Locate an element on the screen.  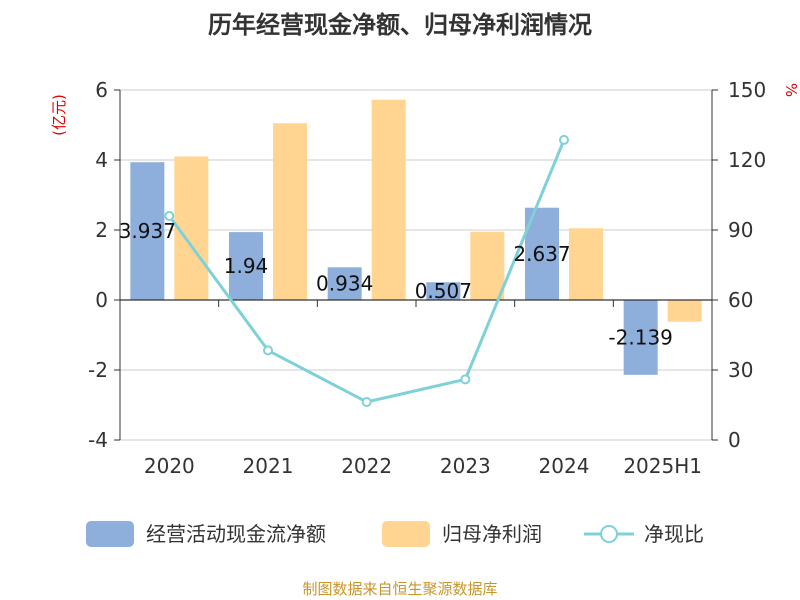
y-right-tick-label: 60 is located at coordinates (740, 300).